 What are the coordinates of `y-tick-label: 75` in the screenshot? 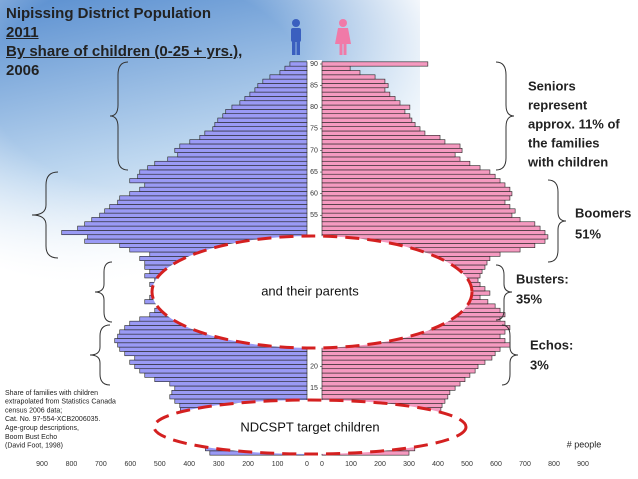 It's located at (314, 129).